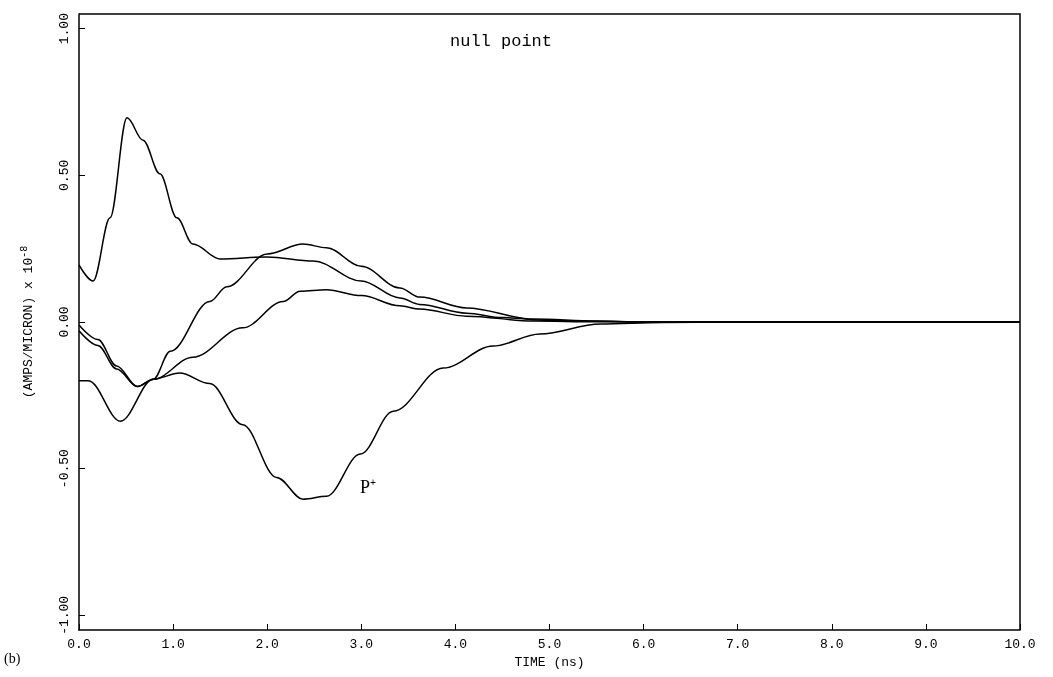 This screenshot has width=1053, height=677. What do you see at coordinates (79, 644) in the screenshot?
I see `x-tick-label: 0.0` at bounding box center [79, 644].